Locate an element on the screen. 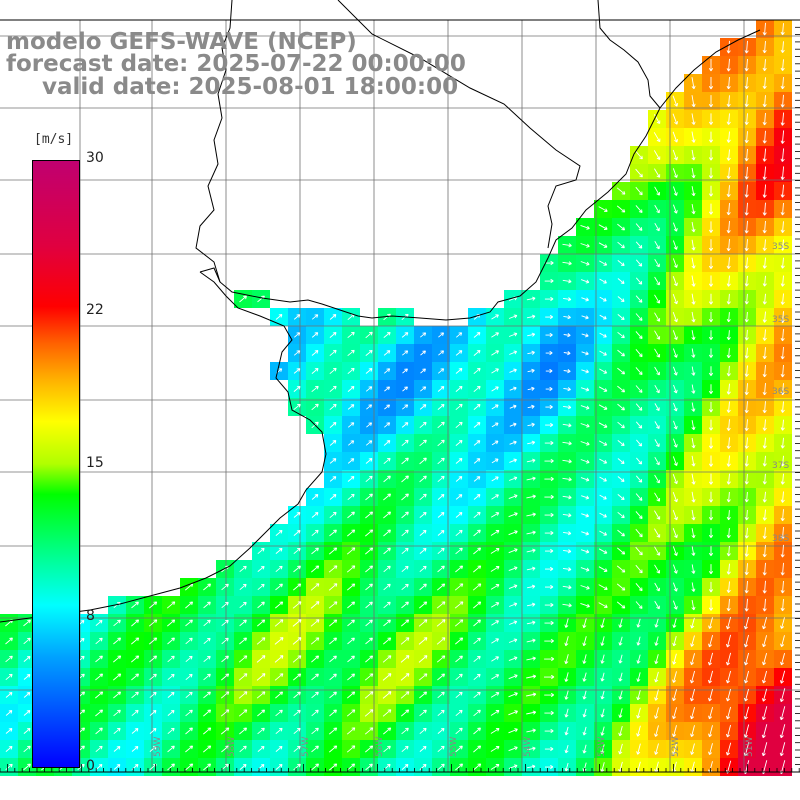 The width and height of the screenshot is (800, 800). border-river-uruguay is located at coordinates (214, 141).